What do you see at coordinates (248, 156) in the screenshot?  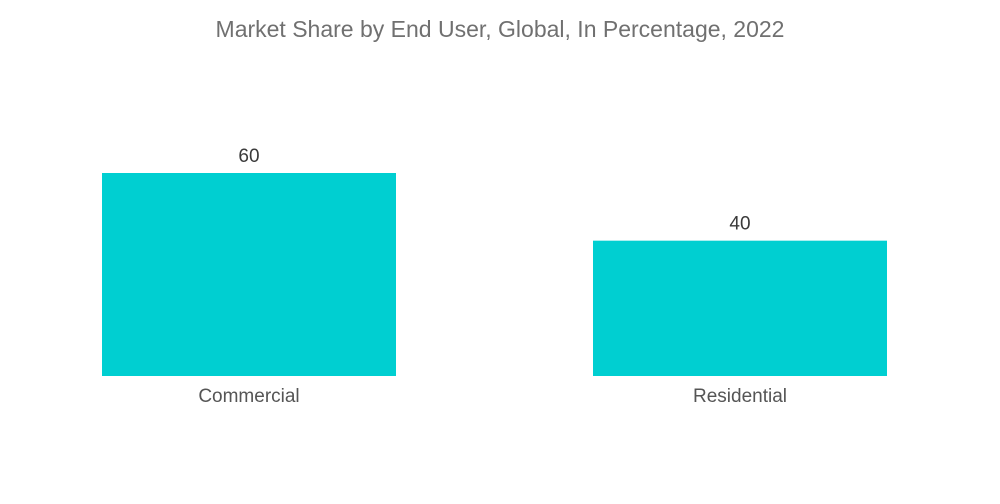 I see `value-label-commercial: 60` at bounding box center [248, 156].